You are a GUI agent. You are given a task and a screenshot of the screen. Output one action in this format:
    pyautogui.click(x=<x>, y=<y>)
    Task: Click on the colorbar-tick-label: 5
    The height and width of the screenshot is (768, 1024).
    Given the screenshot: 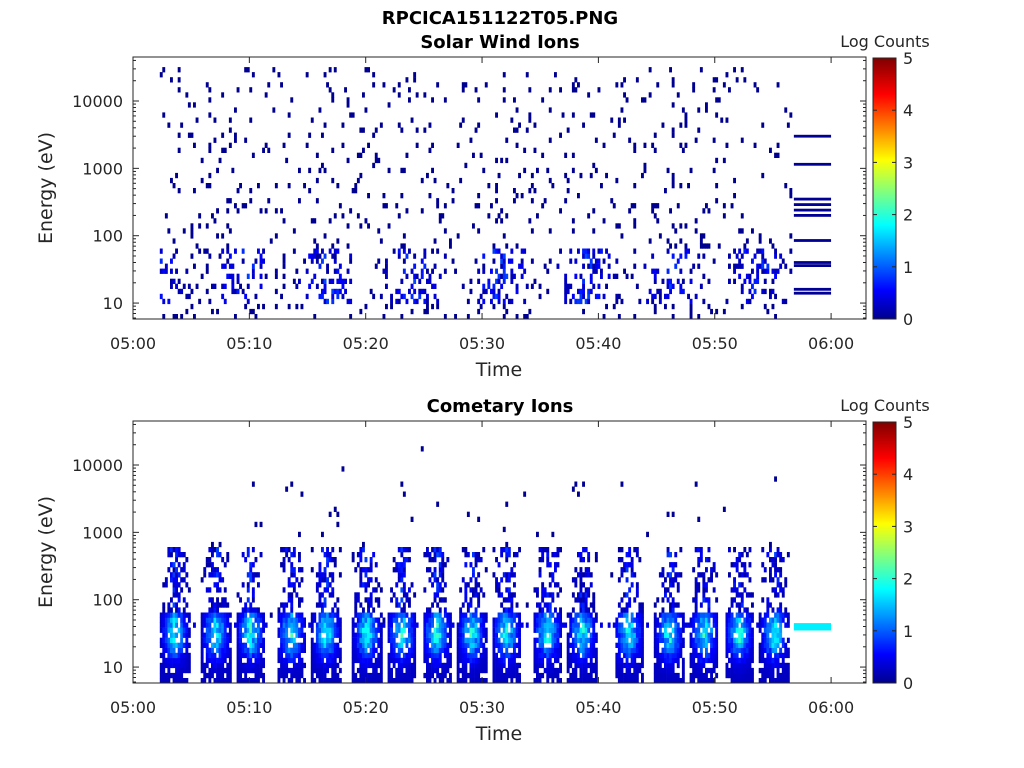 What is the action you would take?
    pyautogui.click(x=908, y=58)
    